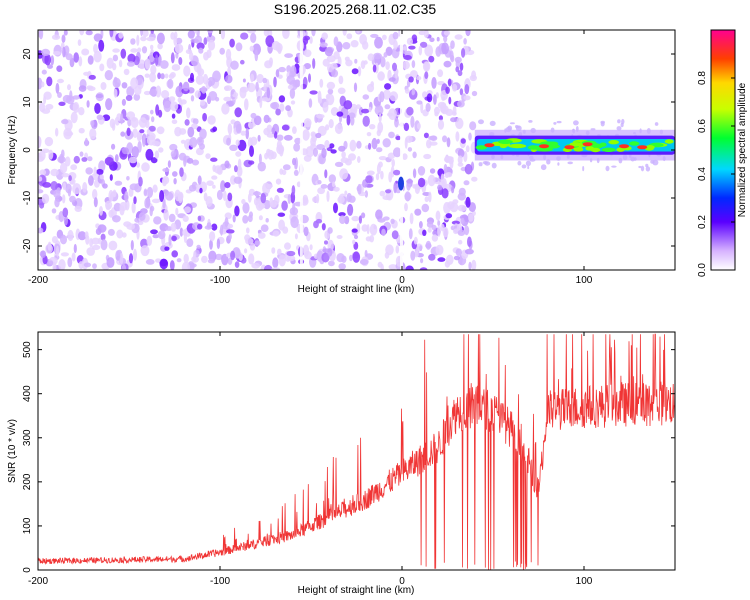 The height and width of the screenshot is (600, 750). What do you see at coordinates (613, 142) in the screenshot?
I see `signal-core` at bounding box center [613, 142].